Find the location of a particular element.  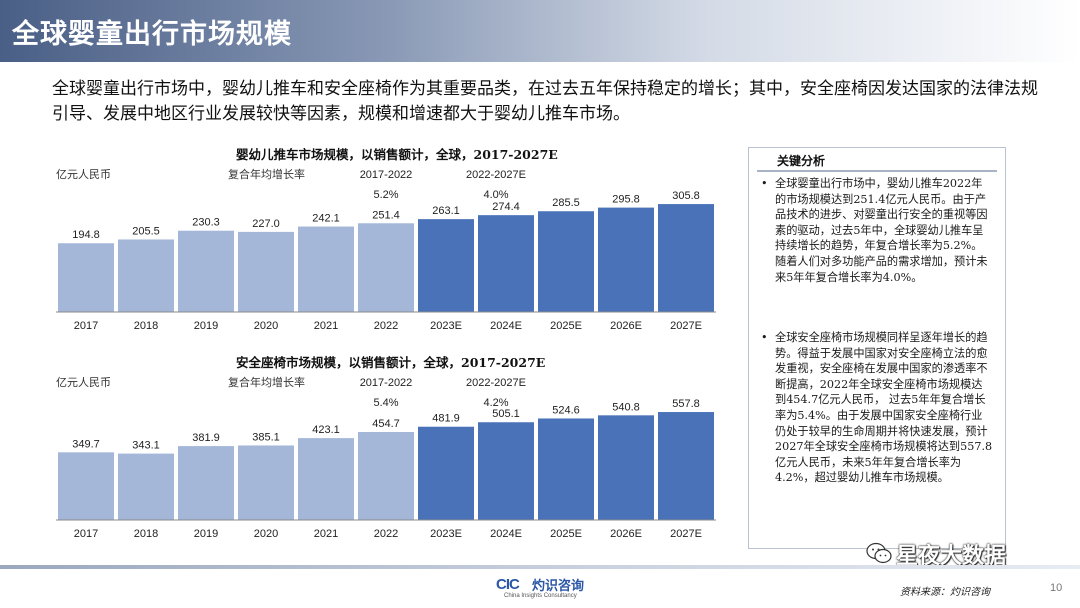

logo-mark: CIC is located at coordinates (508, 584).